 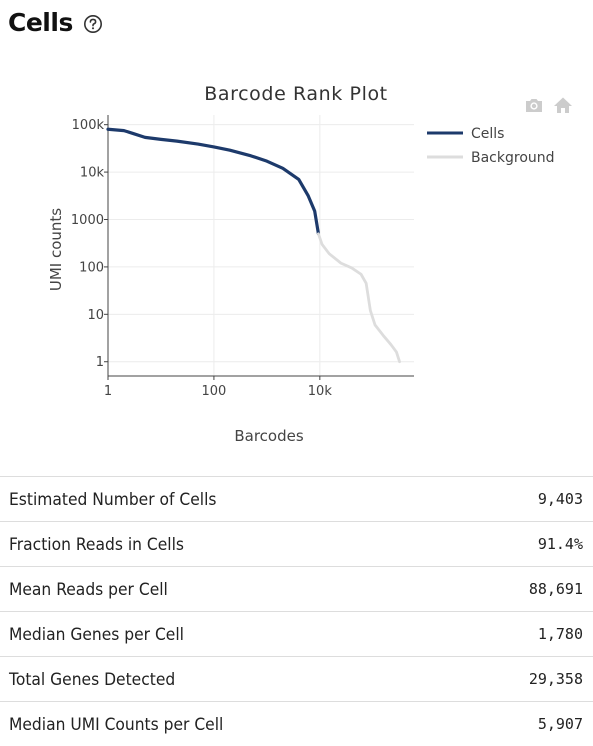 What do you see at coordinates (40, 22) in the screenshot?
I see `section-title: Cells` at bounding box center [40, 22].